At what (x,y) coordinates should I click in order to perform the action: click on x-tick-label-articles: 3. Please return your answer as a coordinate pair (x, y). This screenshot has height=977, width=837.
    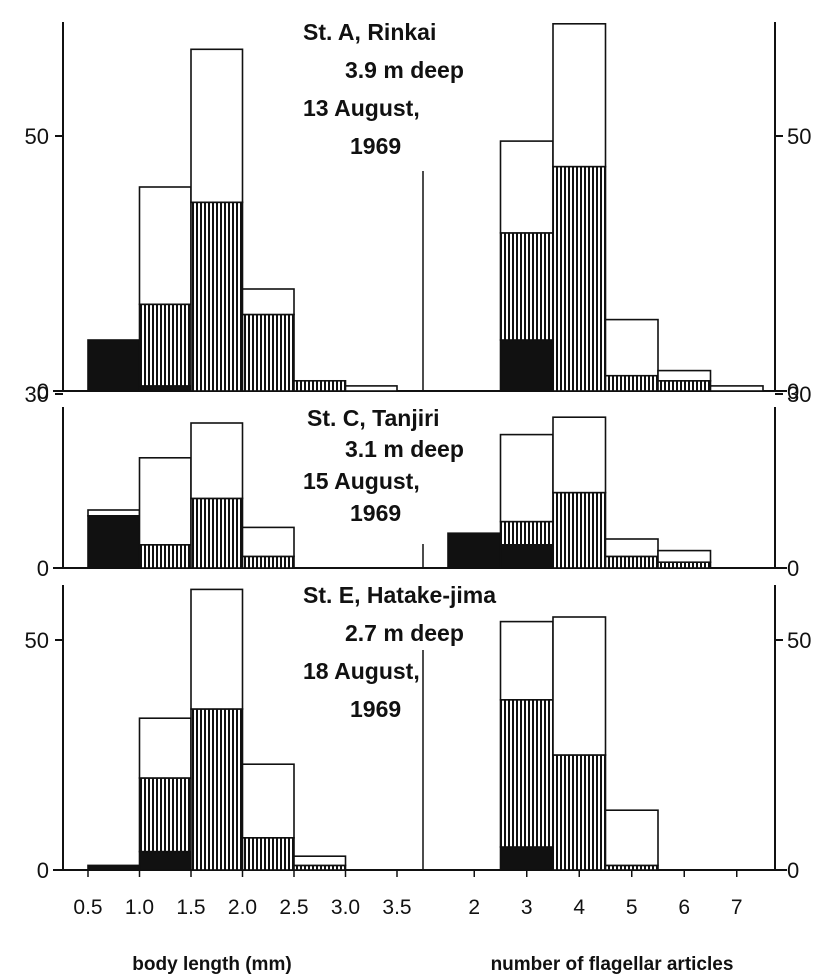
    Looking at the image, I should click on (527, 907).